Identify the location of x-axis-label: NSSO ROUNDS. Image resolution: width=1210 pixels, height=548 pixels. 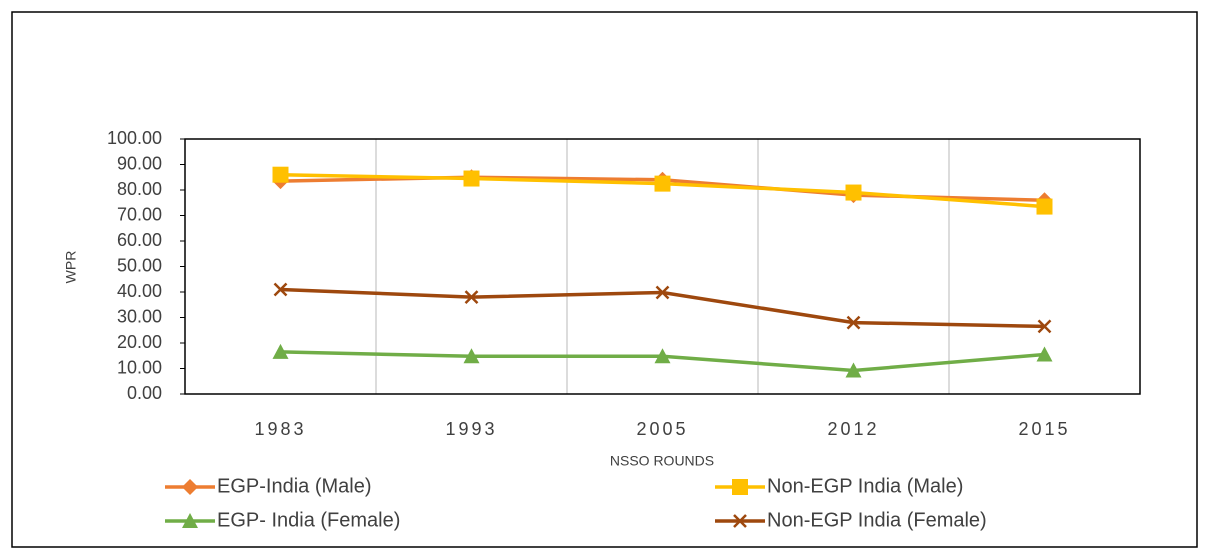
(662, 461).